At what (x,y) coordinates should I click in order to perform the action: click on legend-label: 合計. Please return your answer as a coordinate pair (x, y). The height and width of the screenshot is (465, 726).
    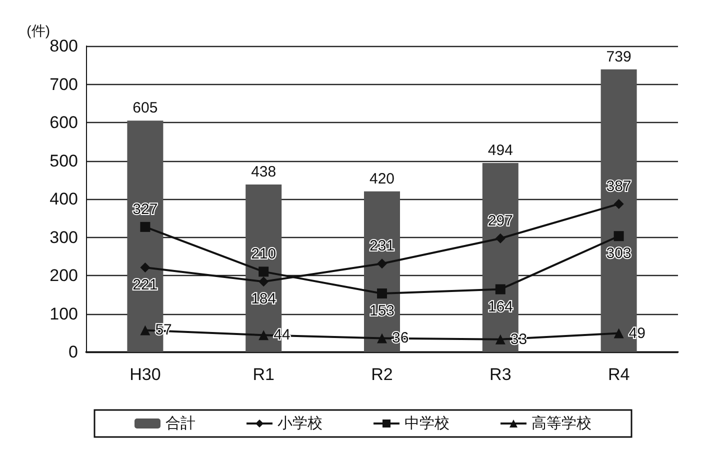
    Looking at the image, I should click on (181, 423).